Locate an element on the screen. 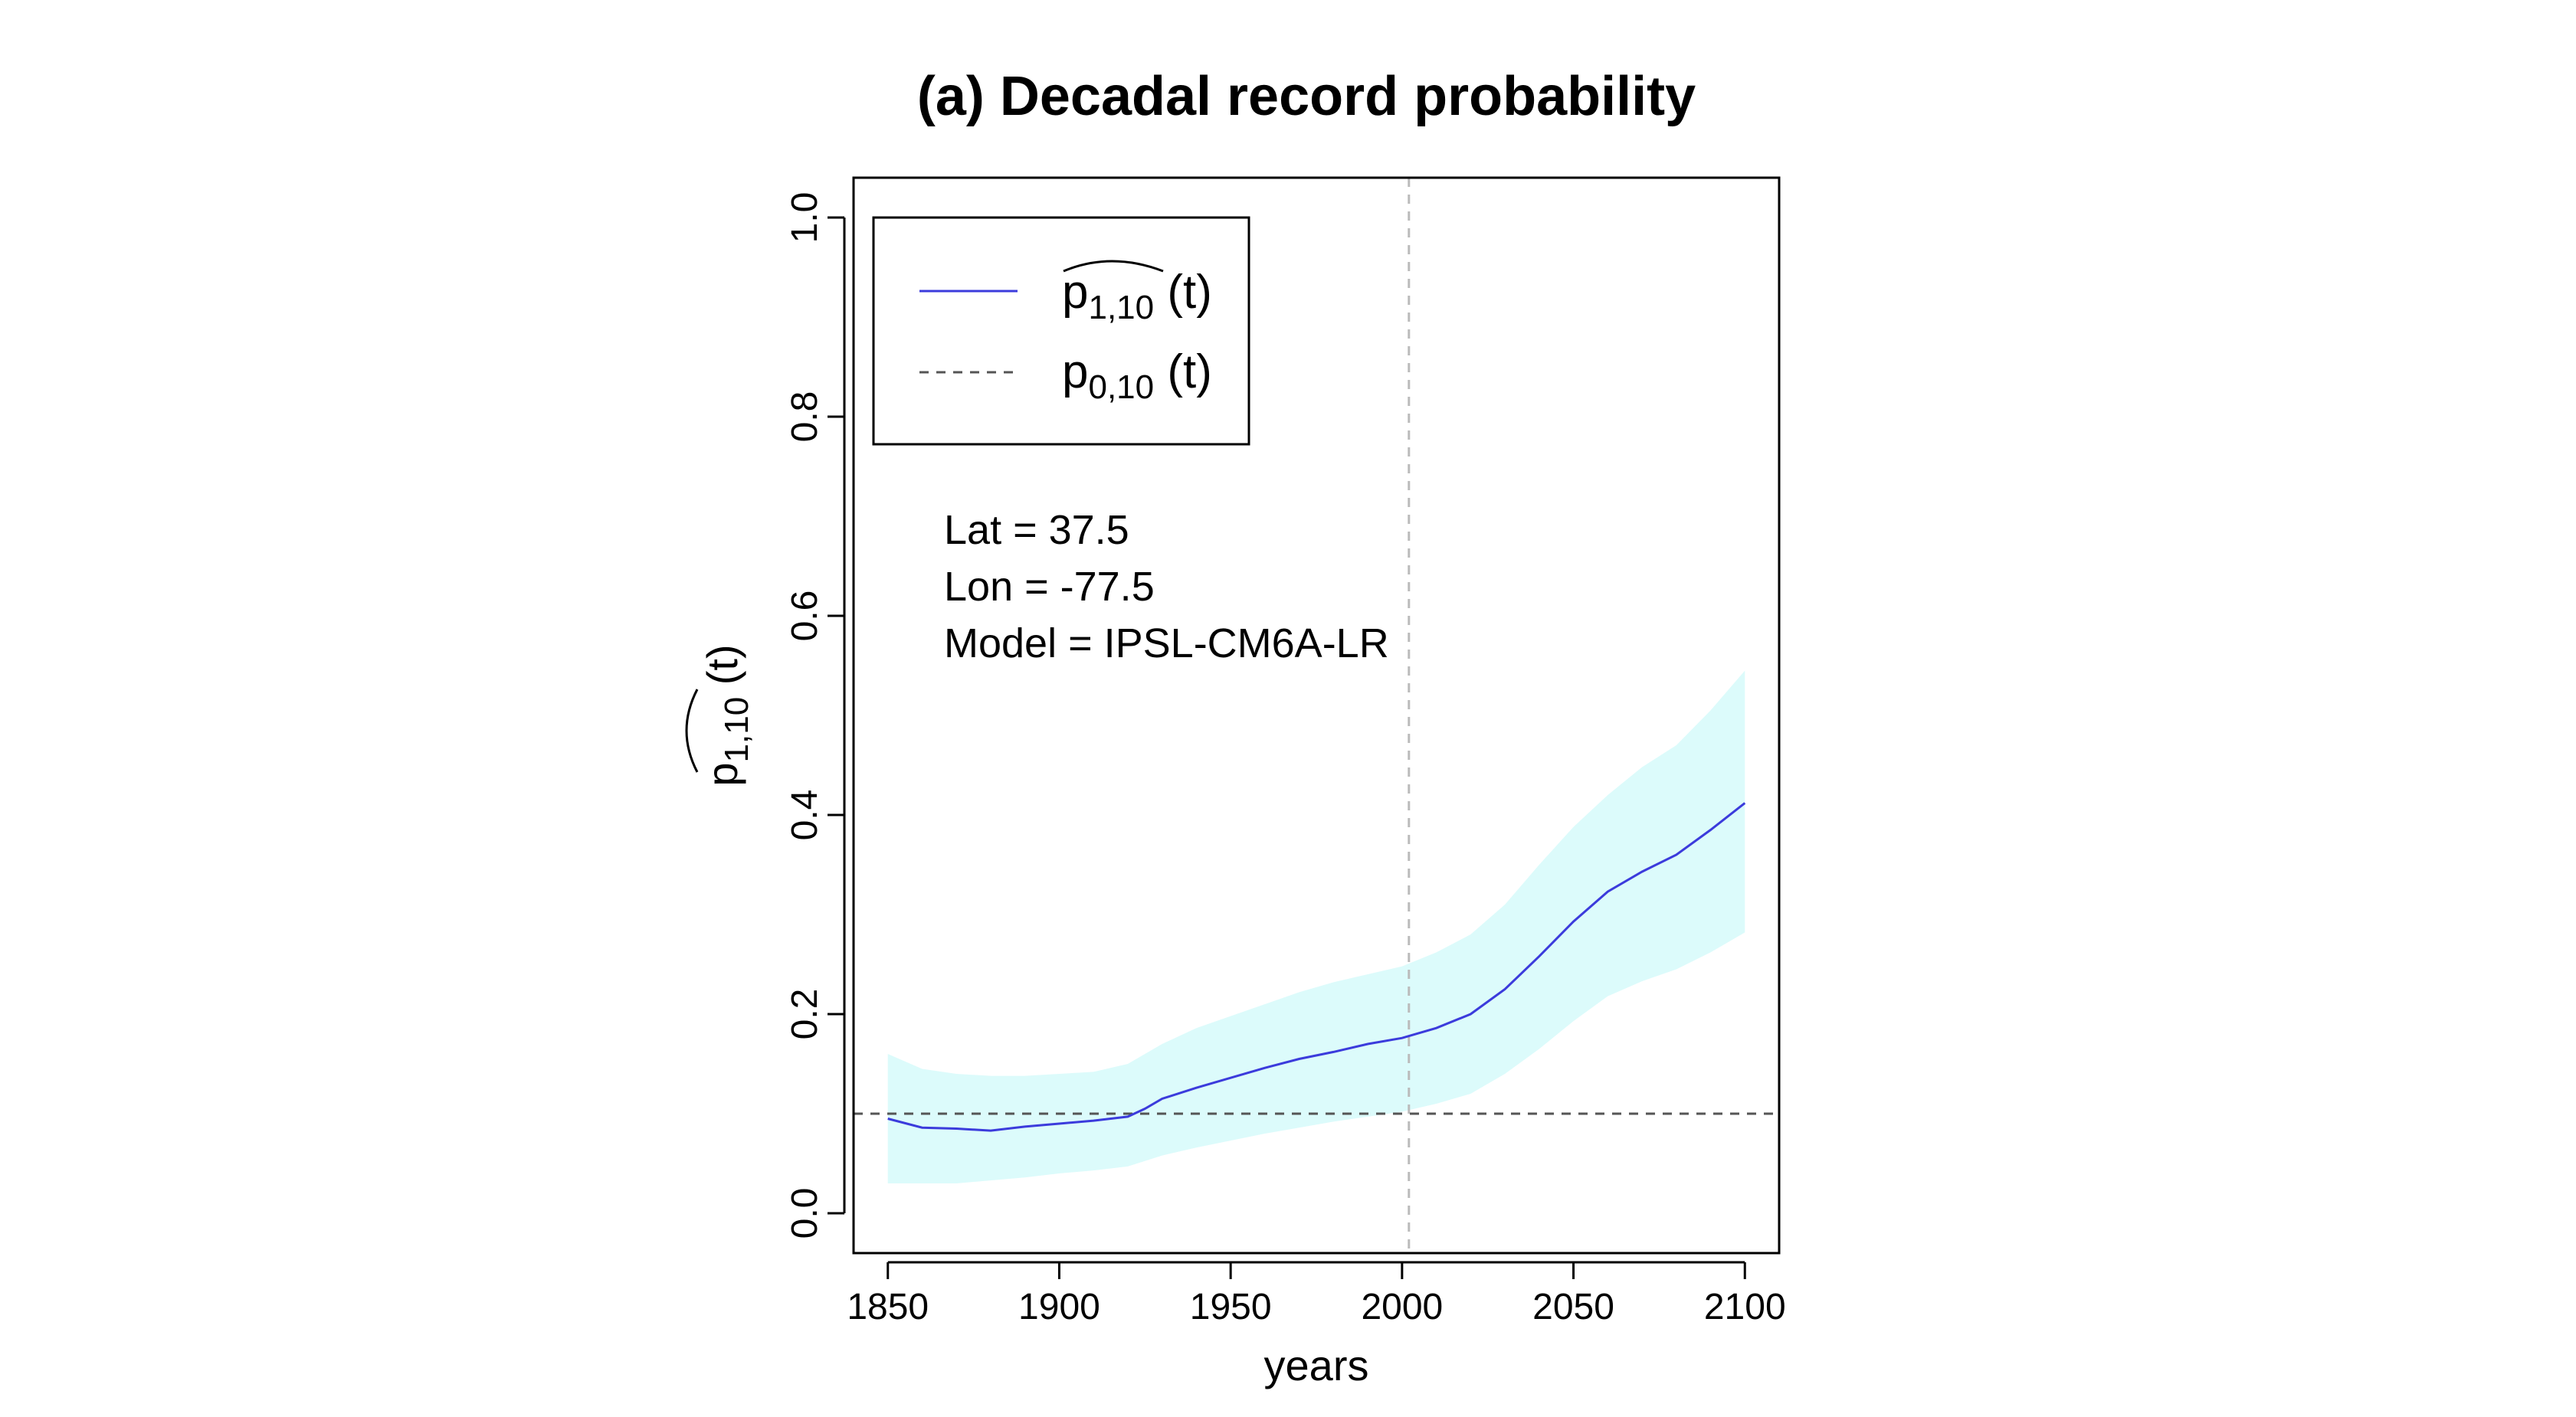 This screenshot has height=1417, width=2576. y-axis-title-base: p is located at coordinates (722, 774).